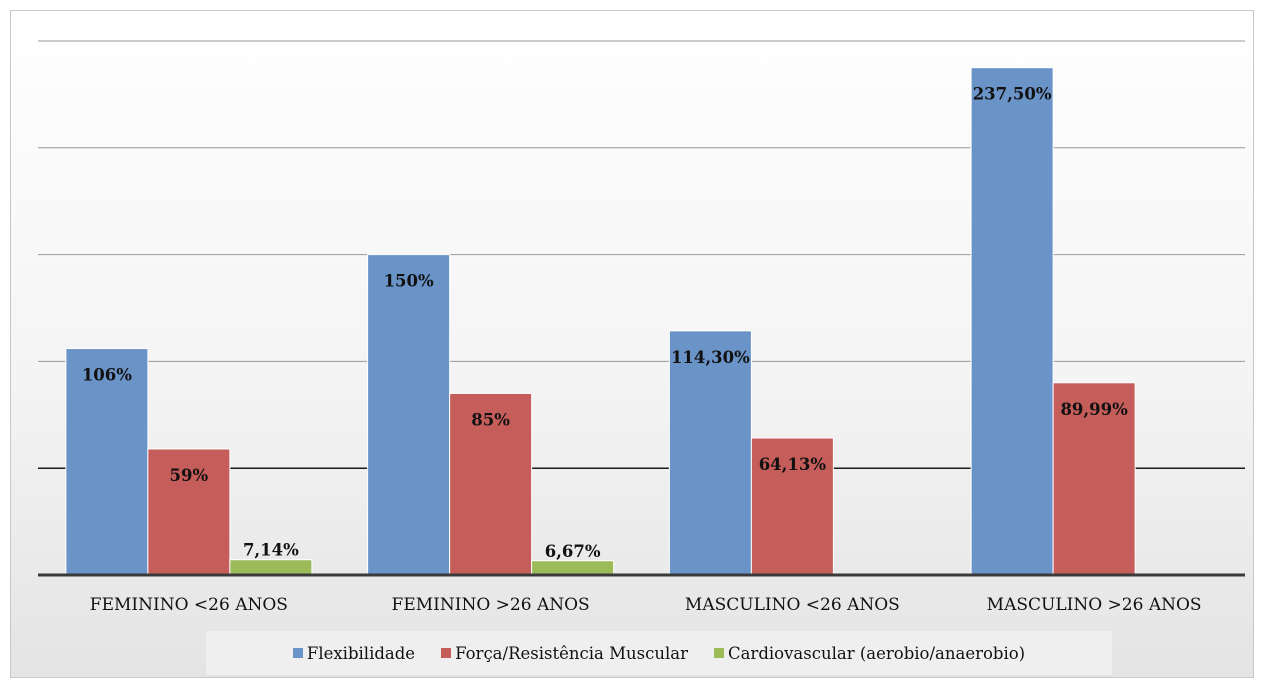 The width and height of the screenshot is (1261, 683). I want to click on data-label: 89,99%, so click(1094, 409).